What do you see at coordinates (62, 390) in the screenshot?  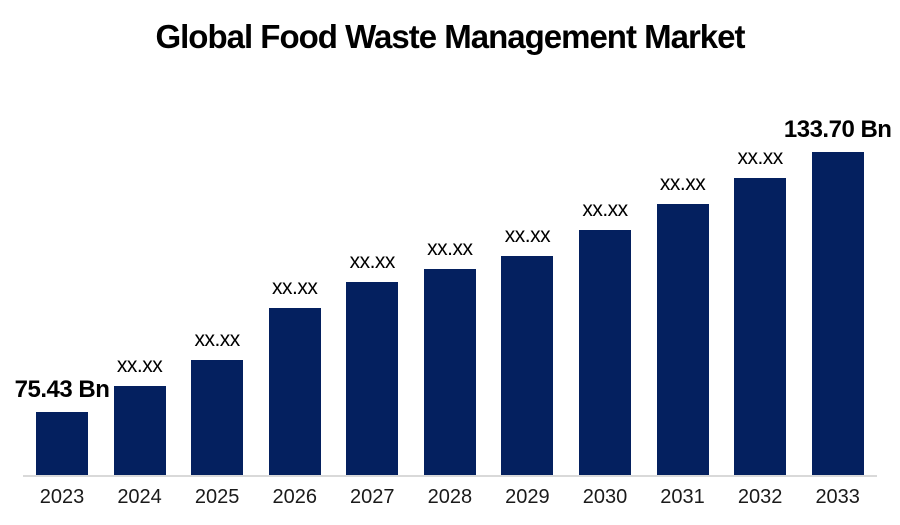 I see `value-label-2023: 75.43 Bn` at bounding box center [62, 390].